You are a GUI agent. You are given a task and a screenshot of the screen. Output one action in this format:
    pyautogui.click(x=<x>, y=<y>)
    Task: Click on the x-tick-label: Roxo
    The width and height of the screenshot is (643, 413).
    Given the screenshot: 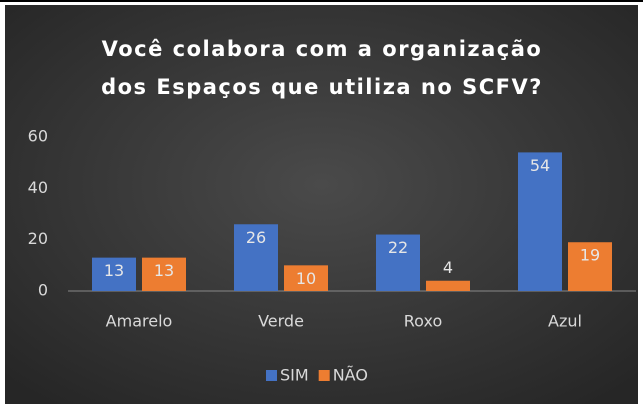 What is the action you would take?
    pyautogui.click(x=423, y=321)
    